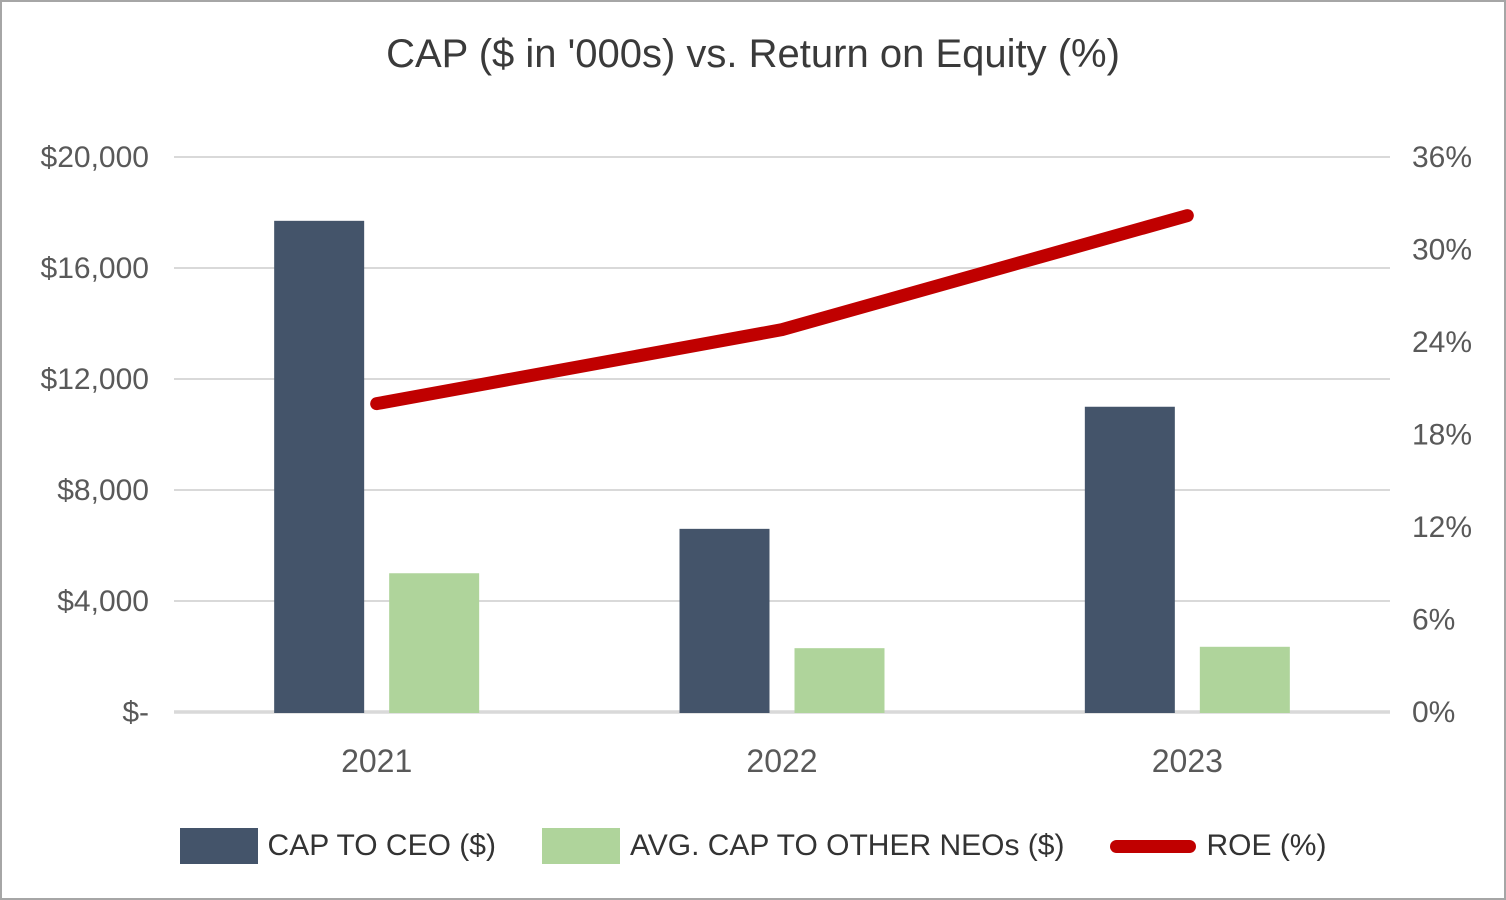  I want to click on y-axis-right-tick-label: 12%, so click(1442, 527).